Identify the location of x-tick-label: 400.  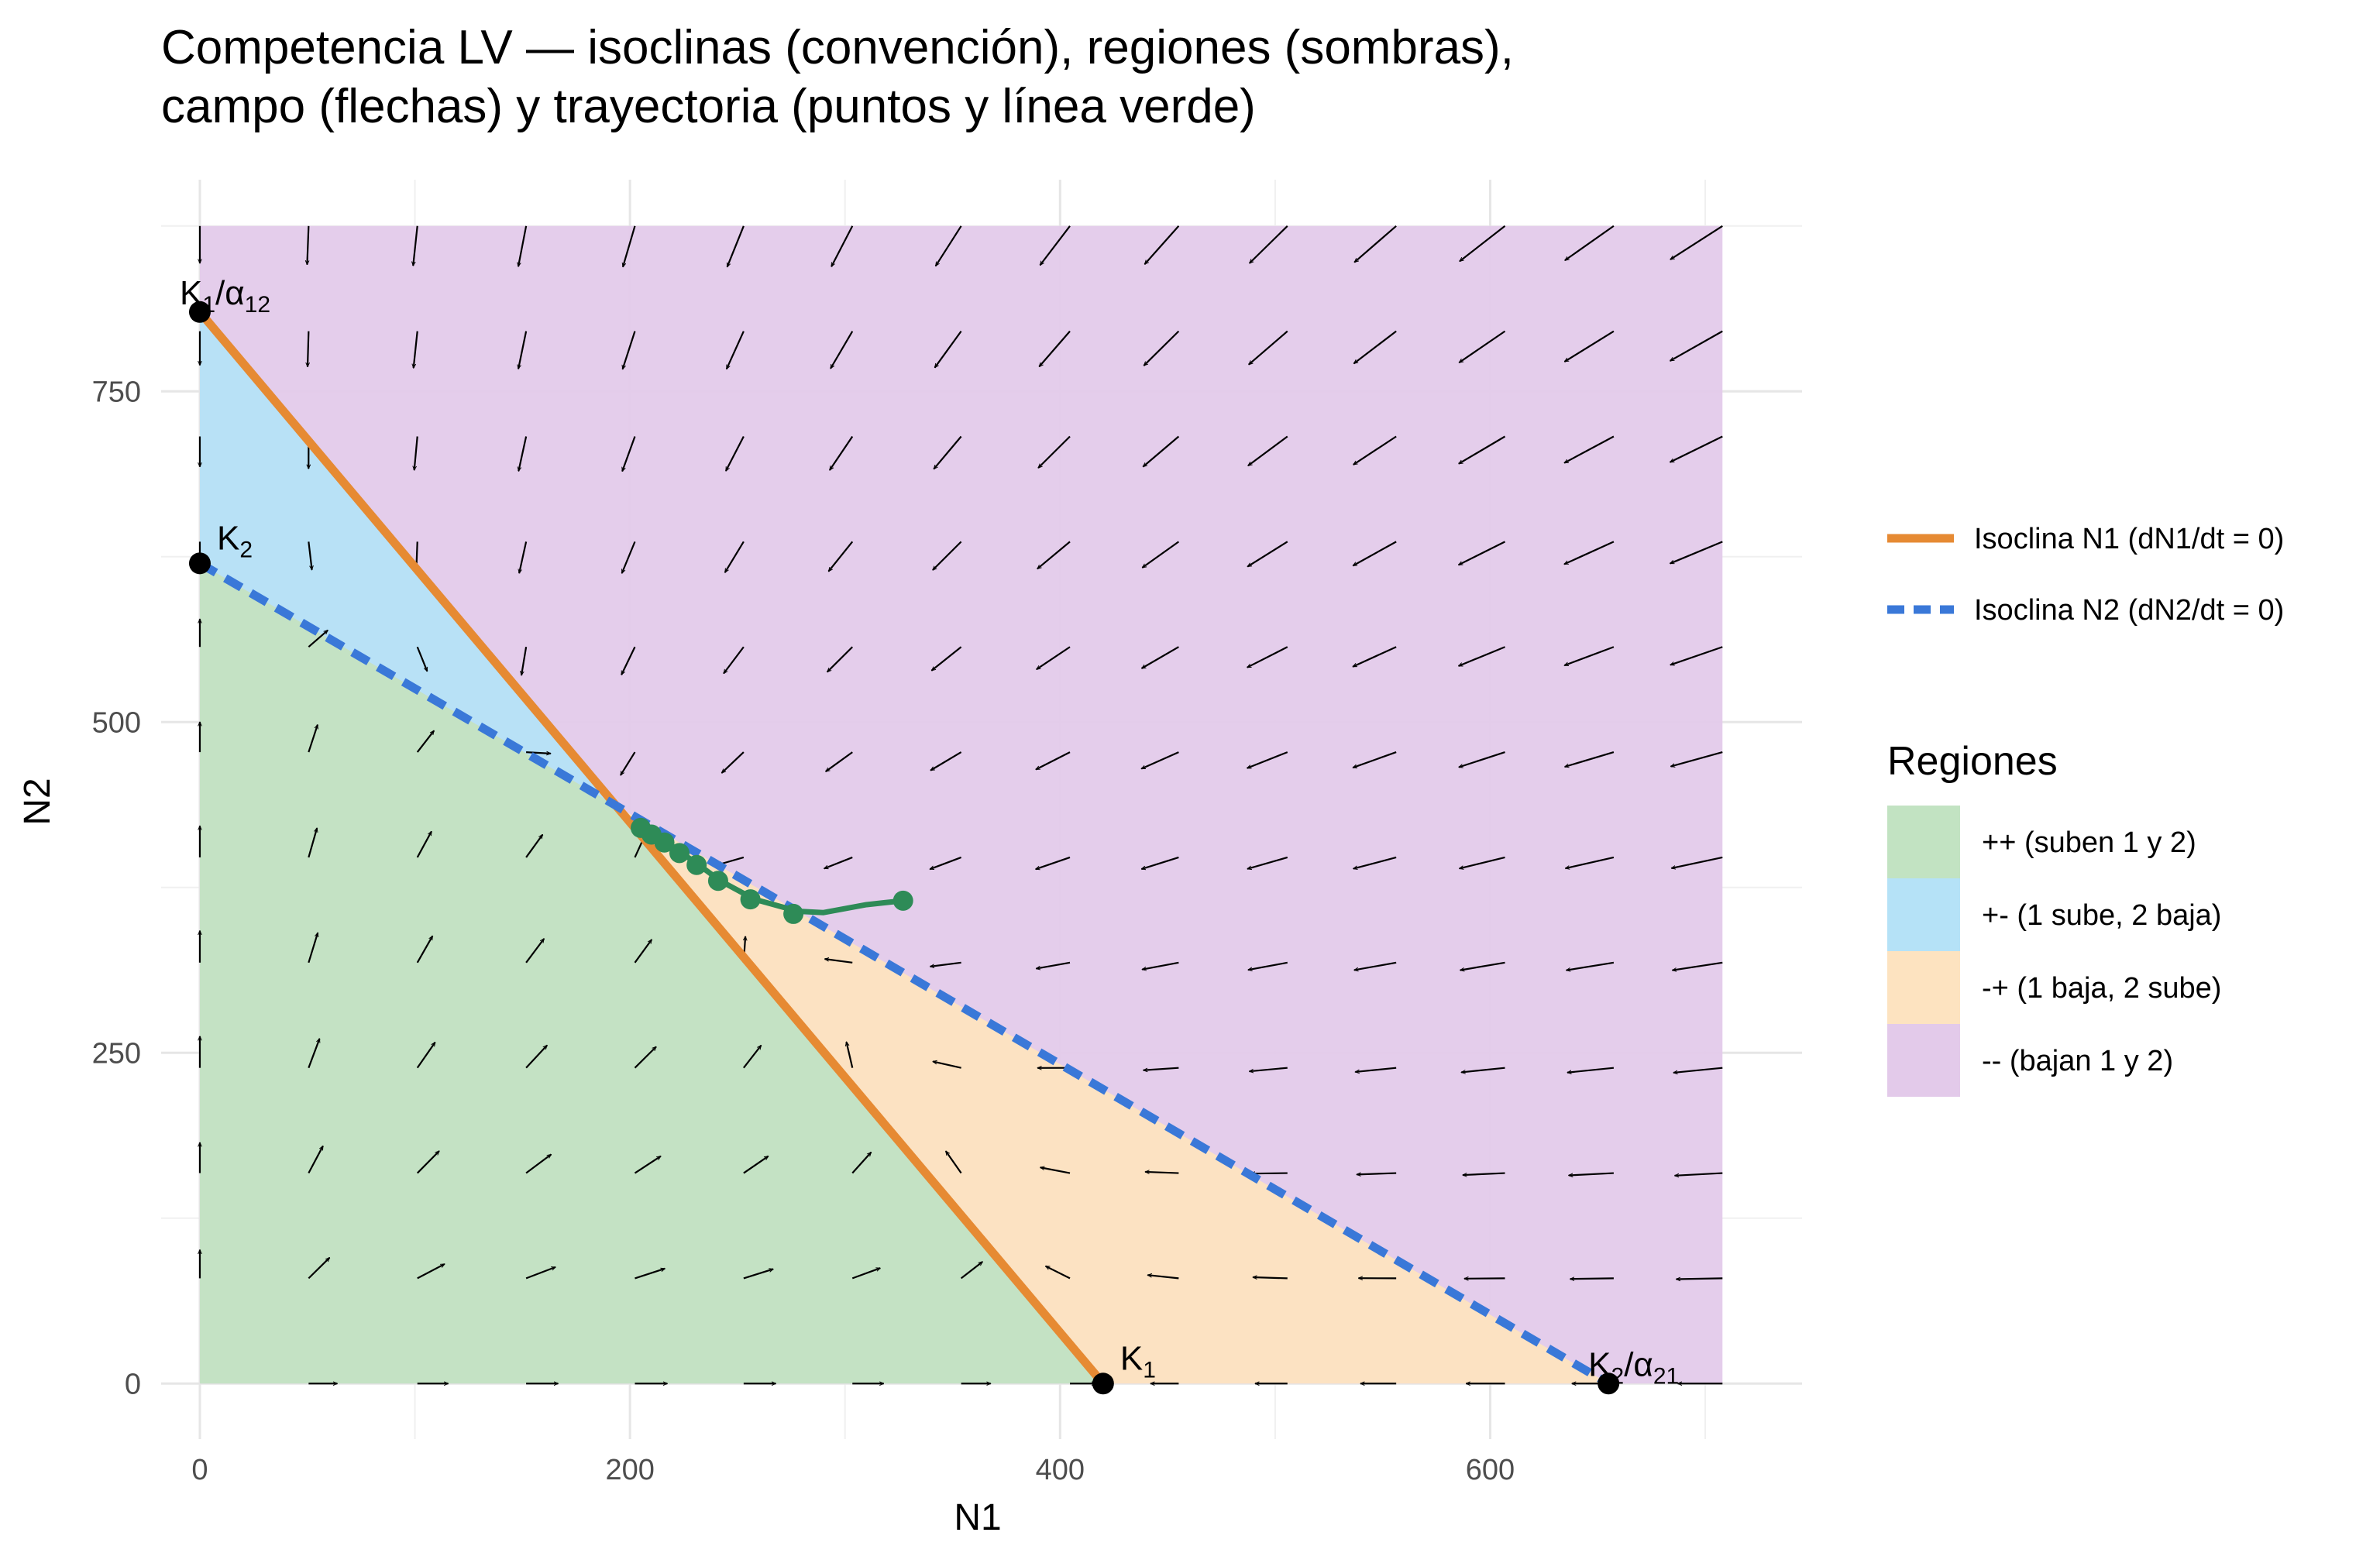
(1061, 1470).